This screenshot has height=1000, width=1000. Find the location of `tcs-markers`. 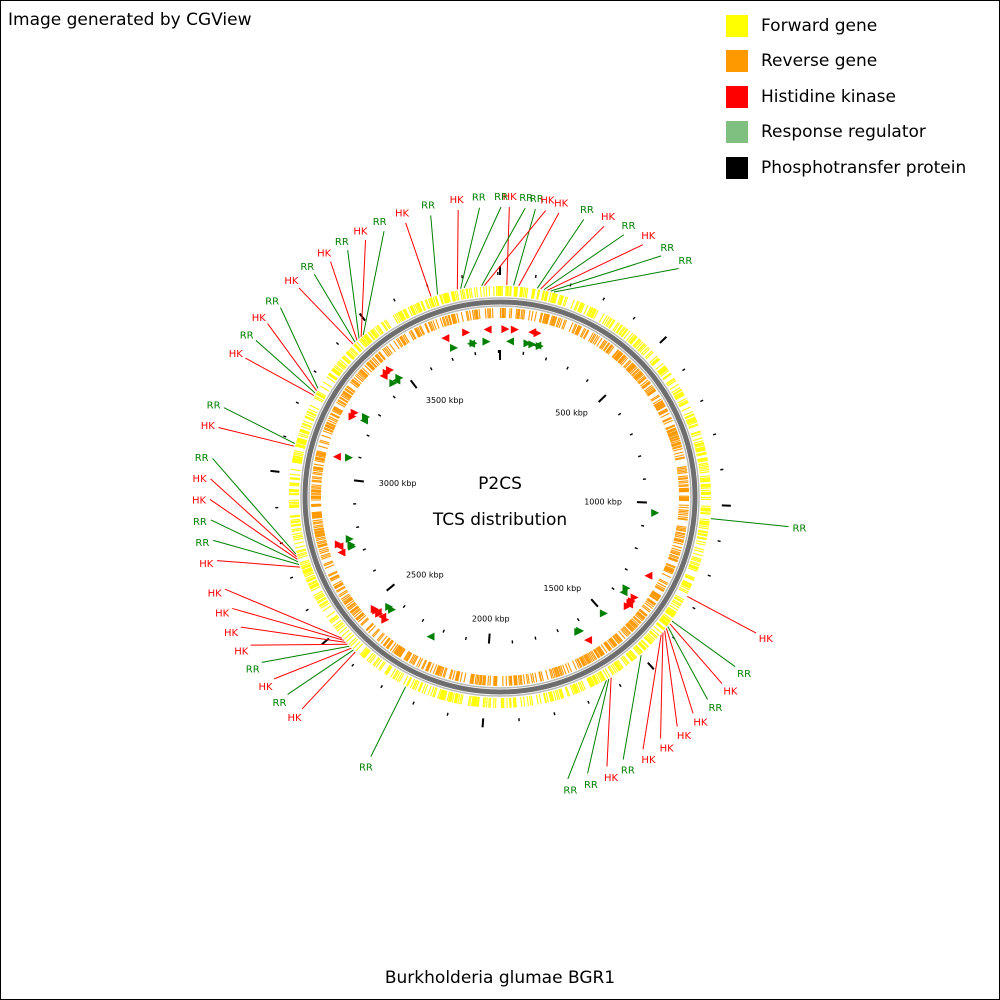

tcs-markers is located at coordinates (496, 485).